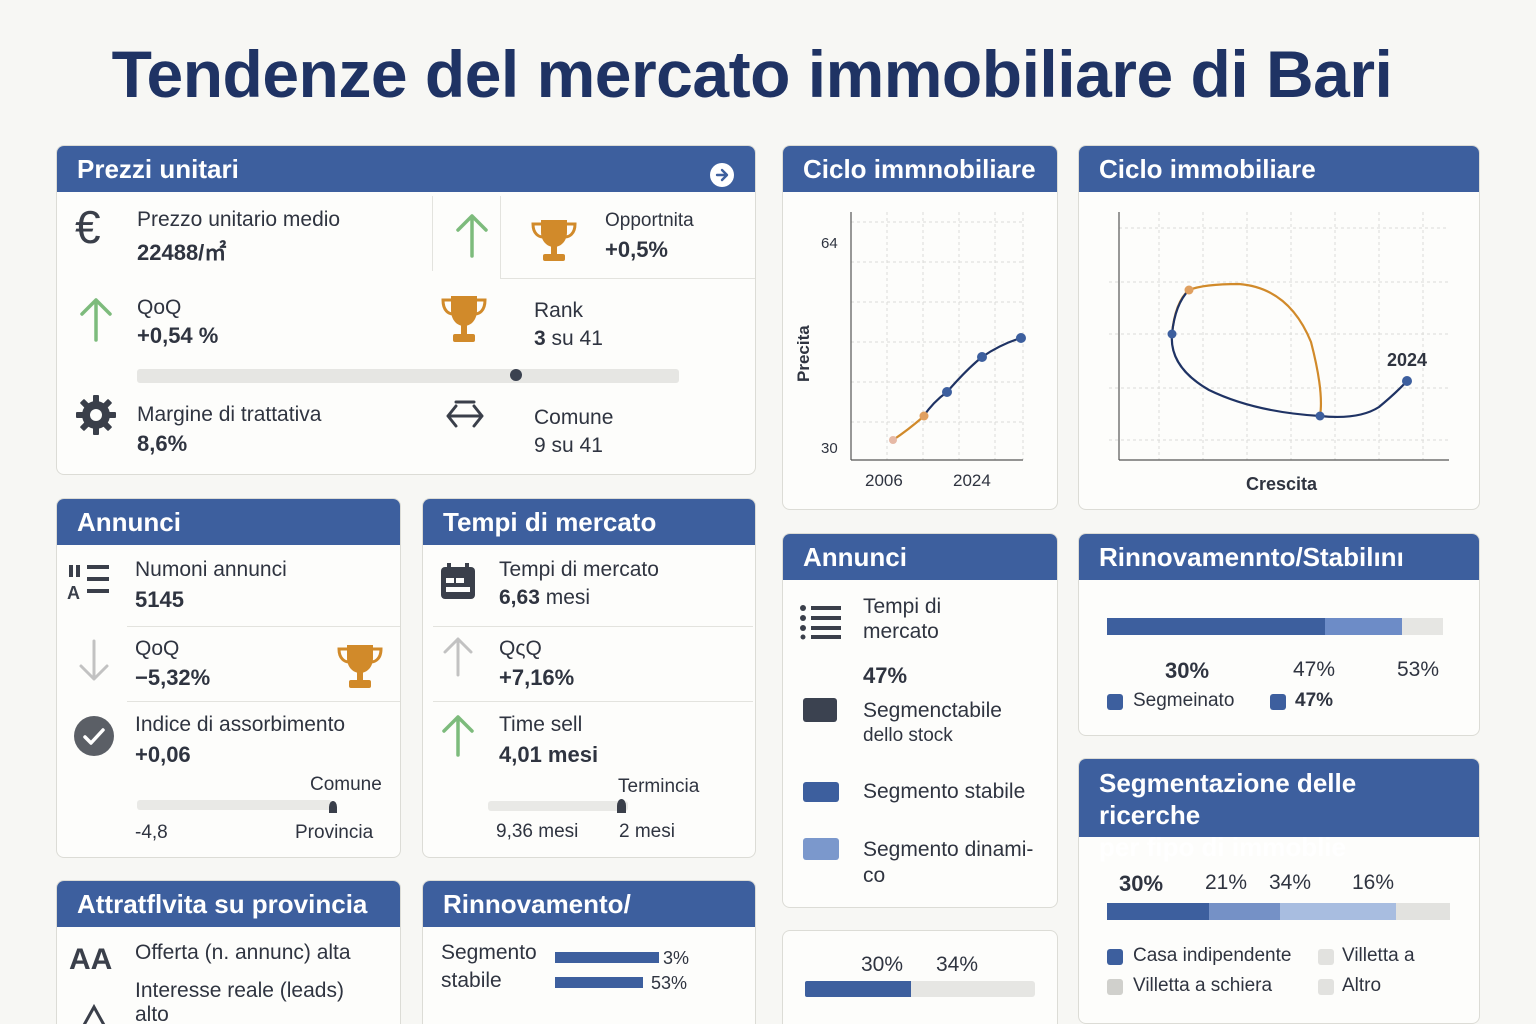  Describe the element at coordinates (537, 831) in the screenshot. I see `tempi-left-value: 9,36 mesi` at that location.